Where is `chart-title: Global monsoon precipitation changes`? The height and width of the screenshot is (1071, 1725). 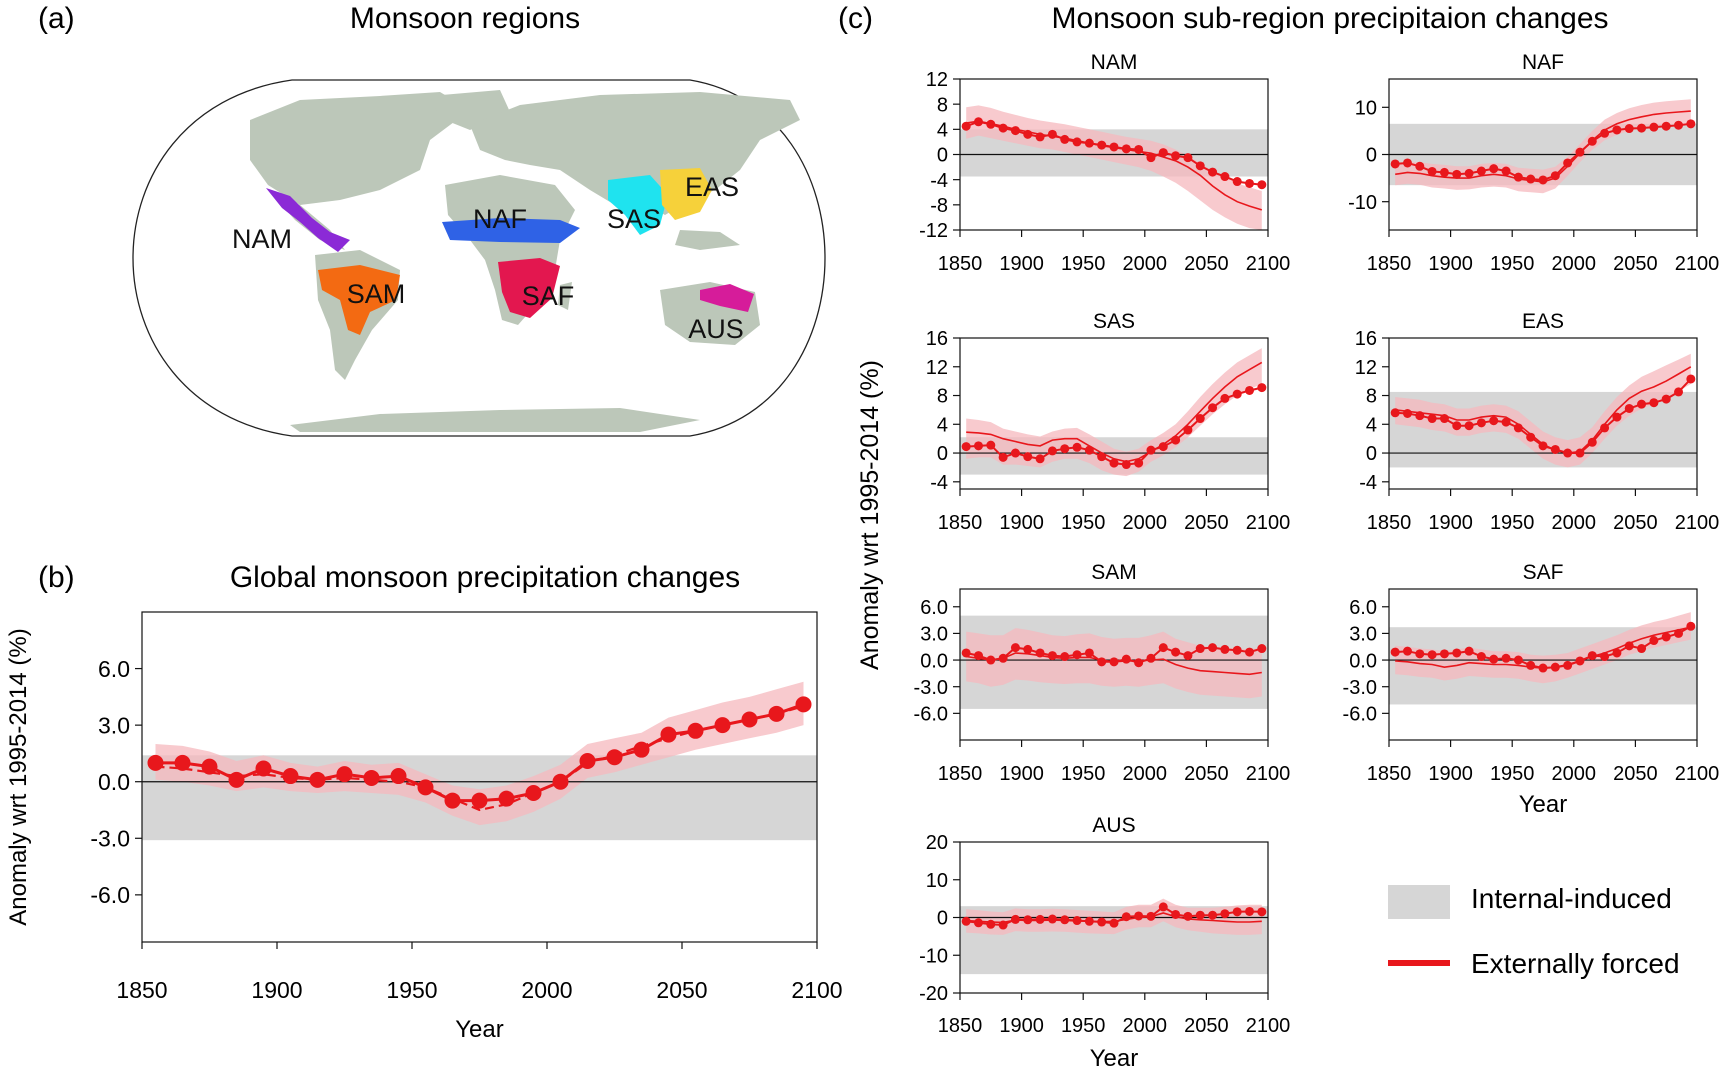 chart-title: Global monsoon precipitation changes is located at coordinates (485, 577).